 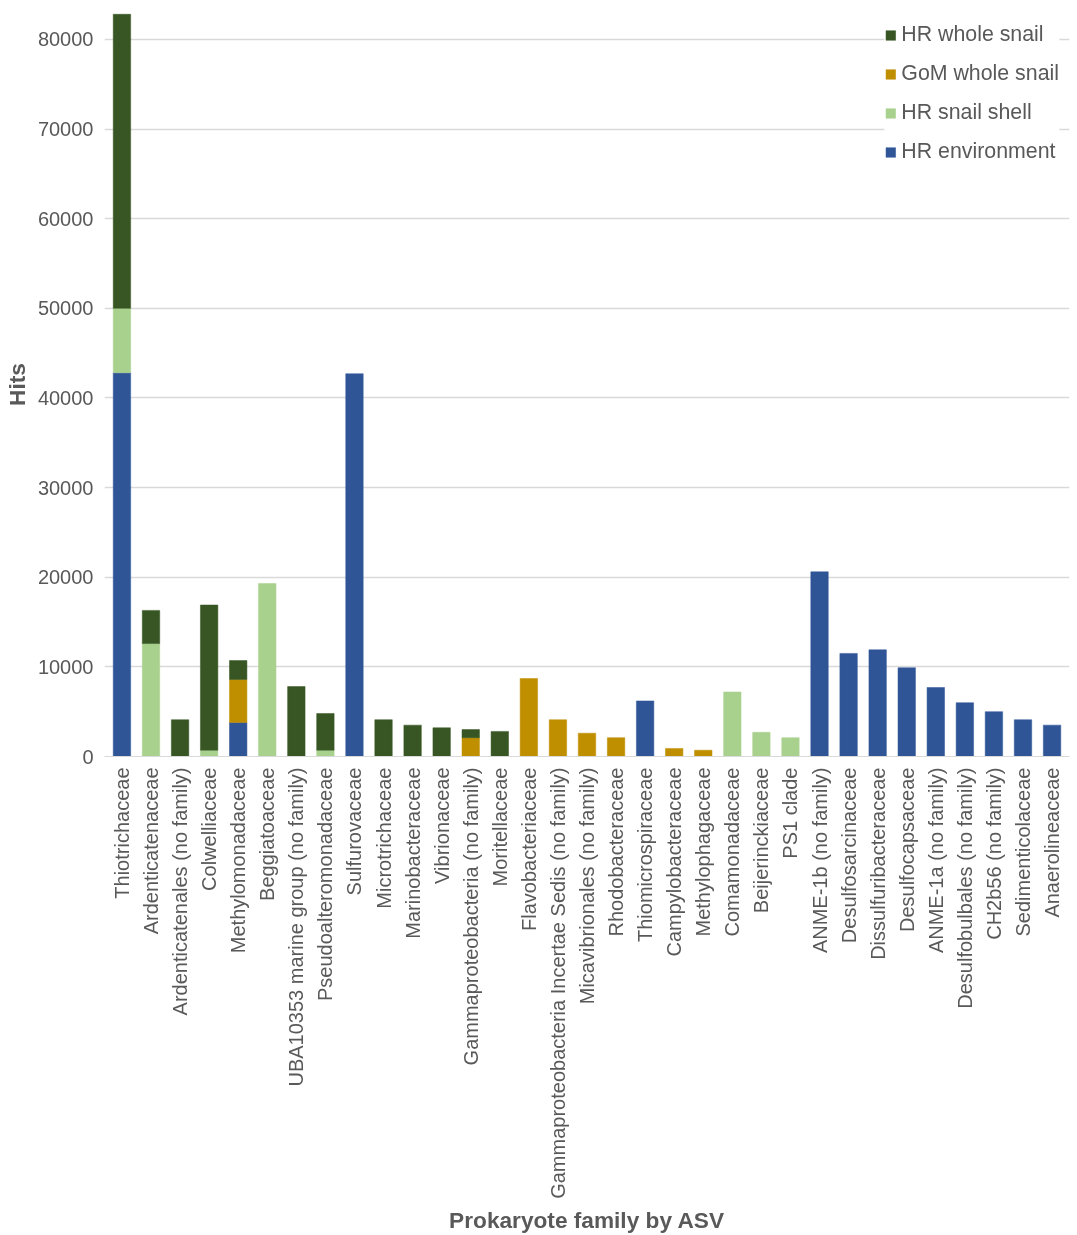 I want to click on x-tick-label: Desulfosarcinaceae, so click(x=848, y=855).